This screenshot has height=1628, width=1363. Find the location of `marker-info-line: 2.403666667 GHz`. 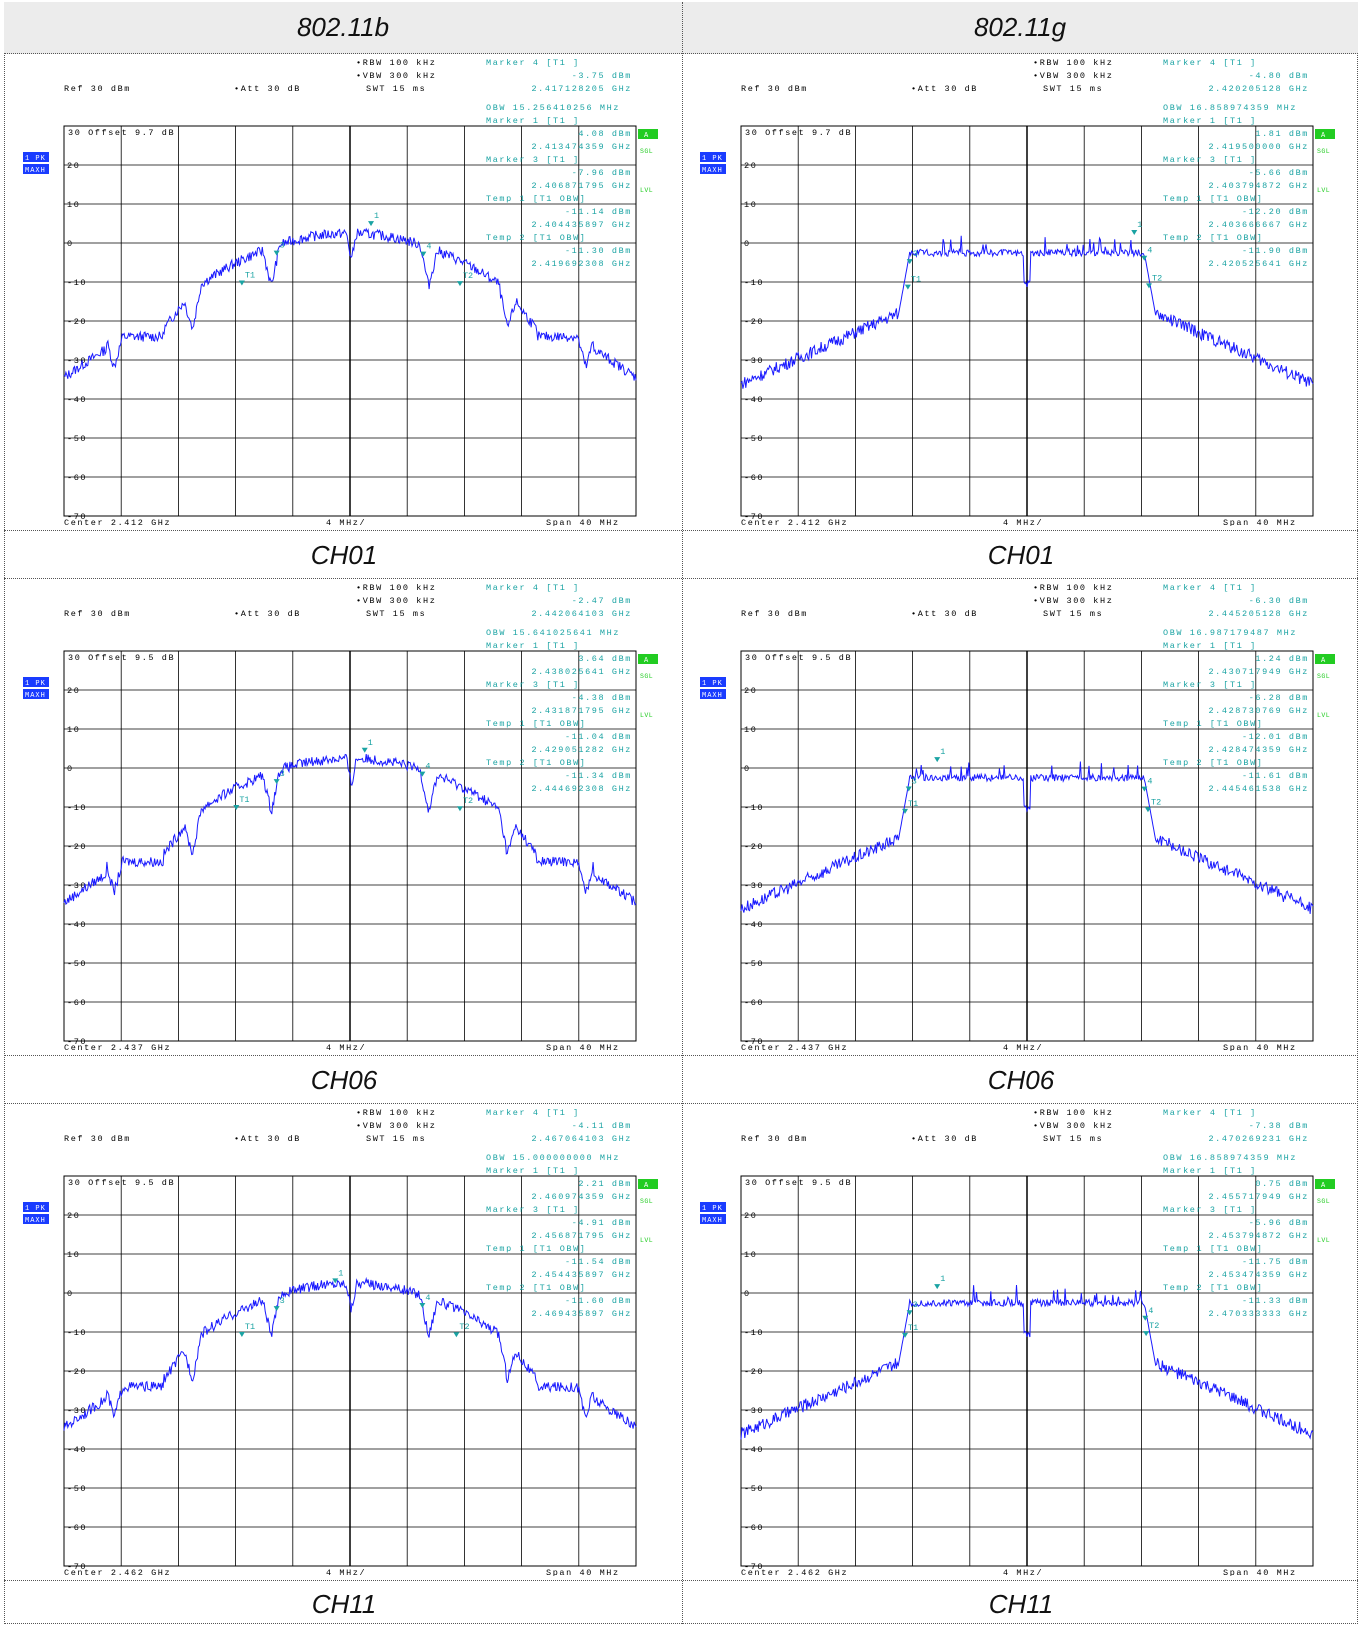

marker-info-line: 2.403666667 GHz is located at coordinates (1258, 225).